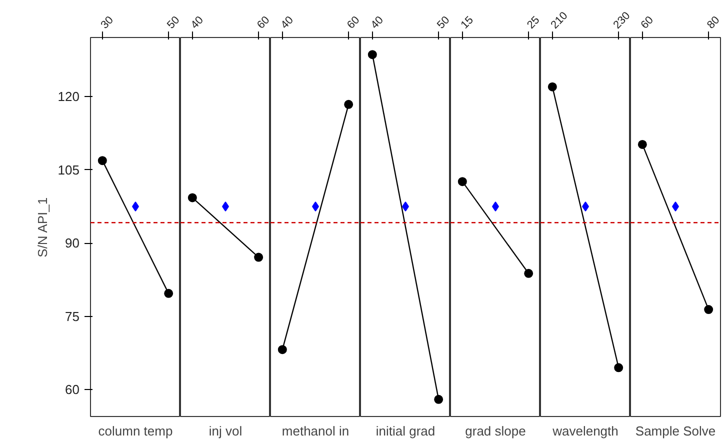  Describe the element at coordinates (72, 390) in the screenshot. I see `y-tick-label: 60` at that location.